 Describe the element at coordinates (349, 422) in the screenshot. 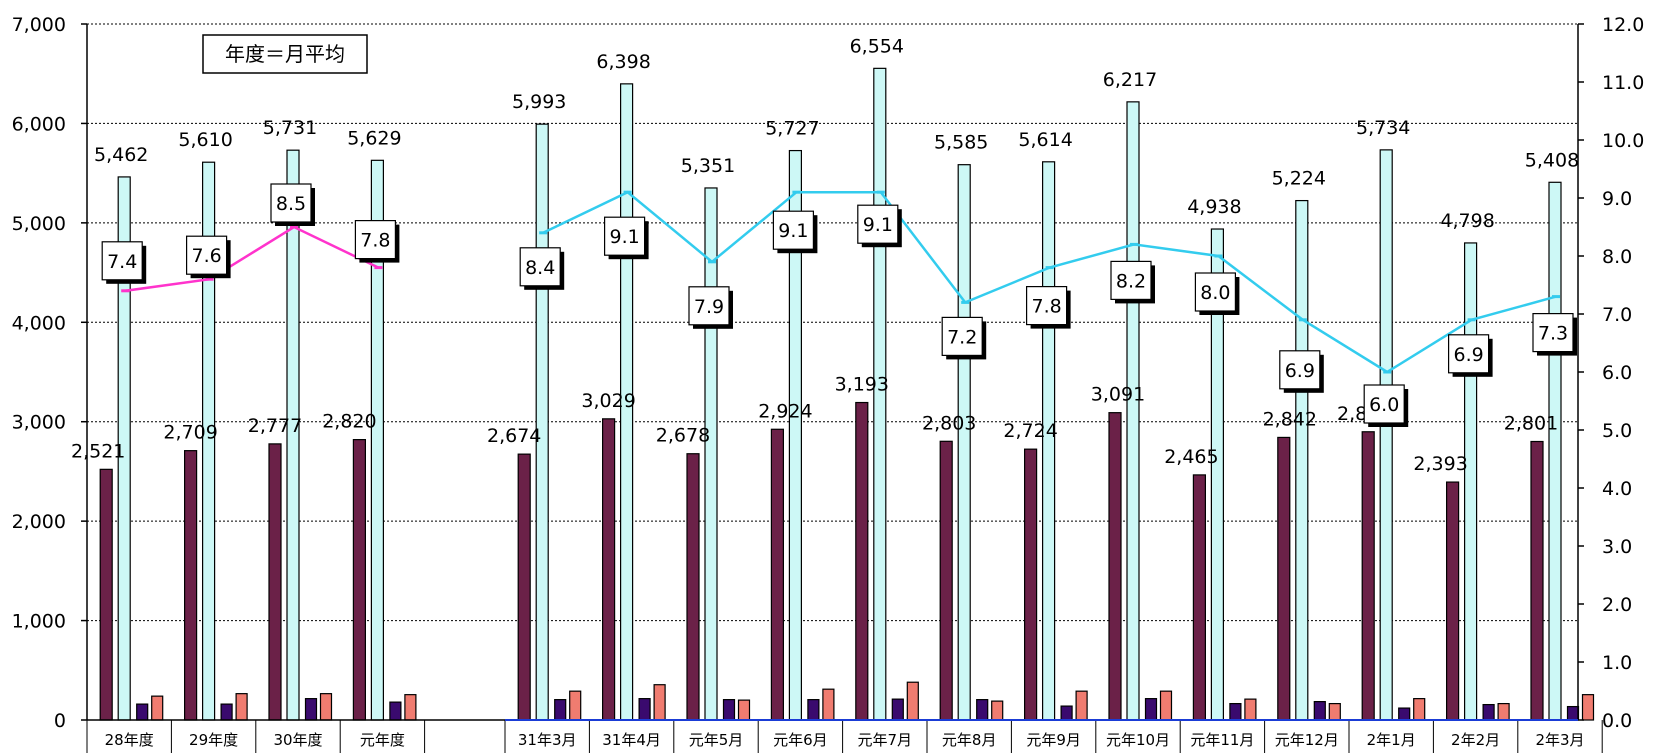

I see `bar-label-series1: 2,820` at that location.